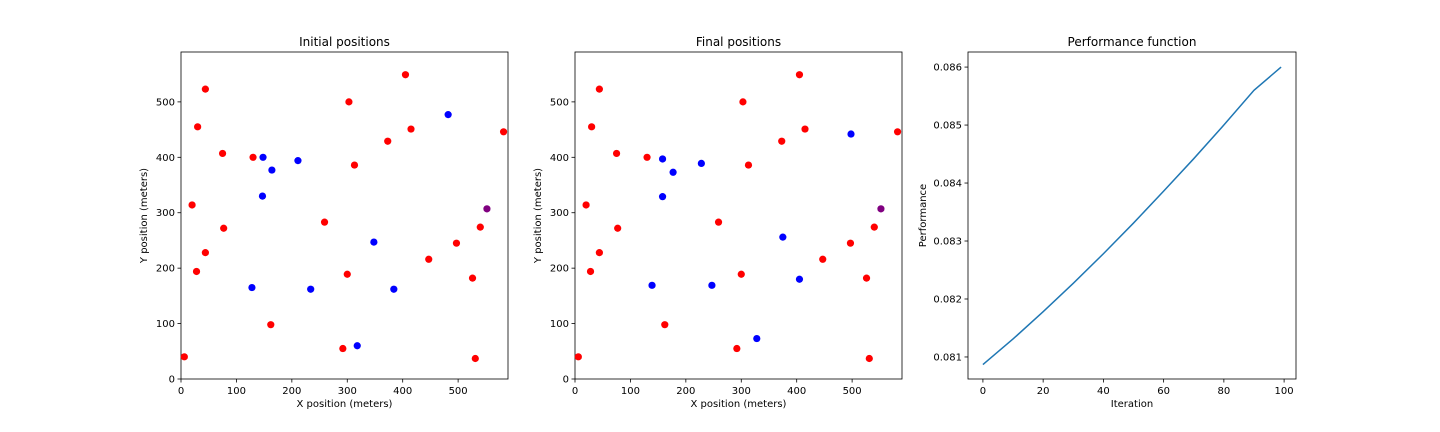  I want to click on x-tick-label: 80, so click(1223, 391).